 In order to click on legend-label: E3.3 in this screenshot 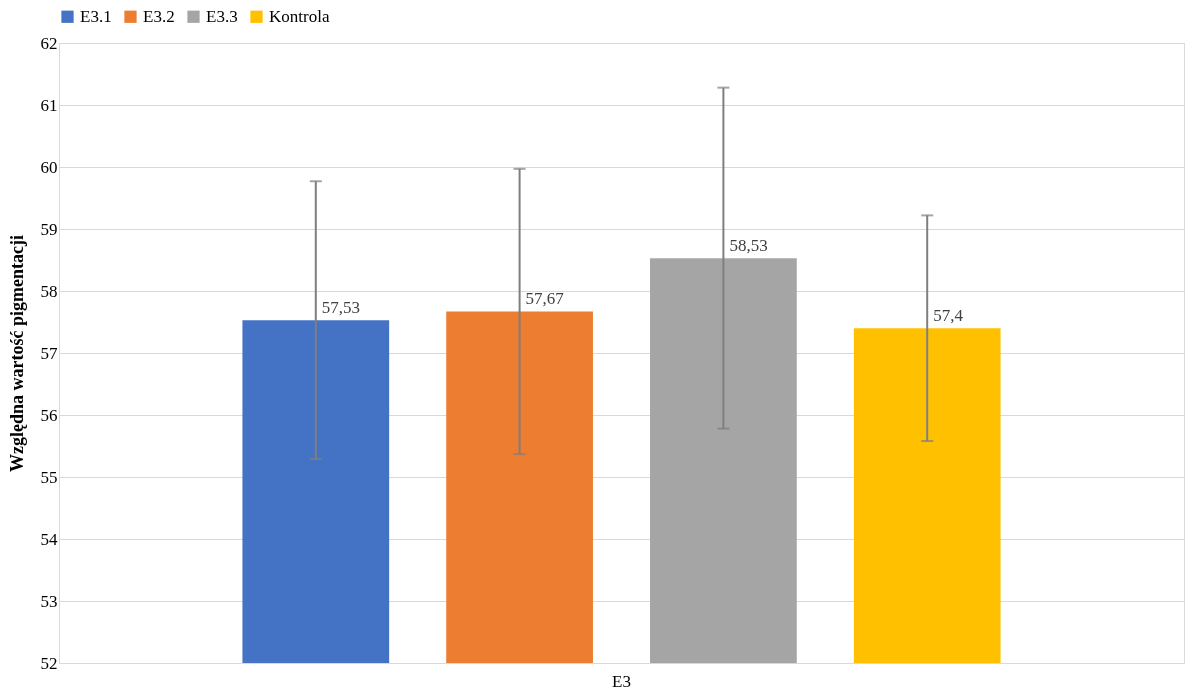, I will do `click(222, 16)`.